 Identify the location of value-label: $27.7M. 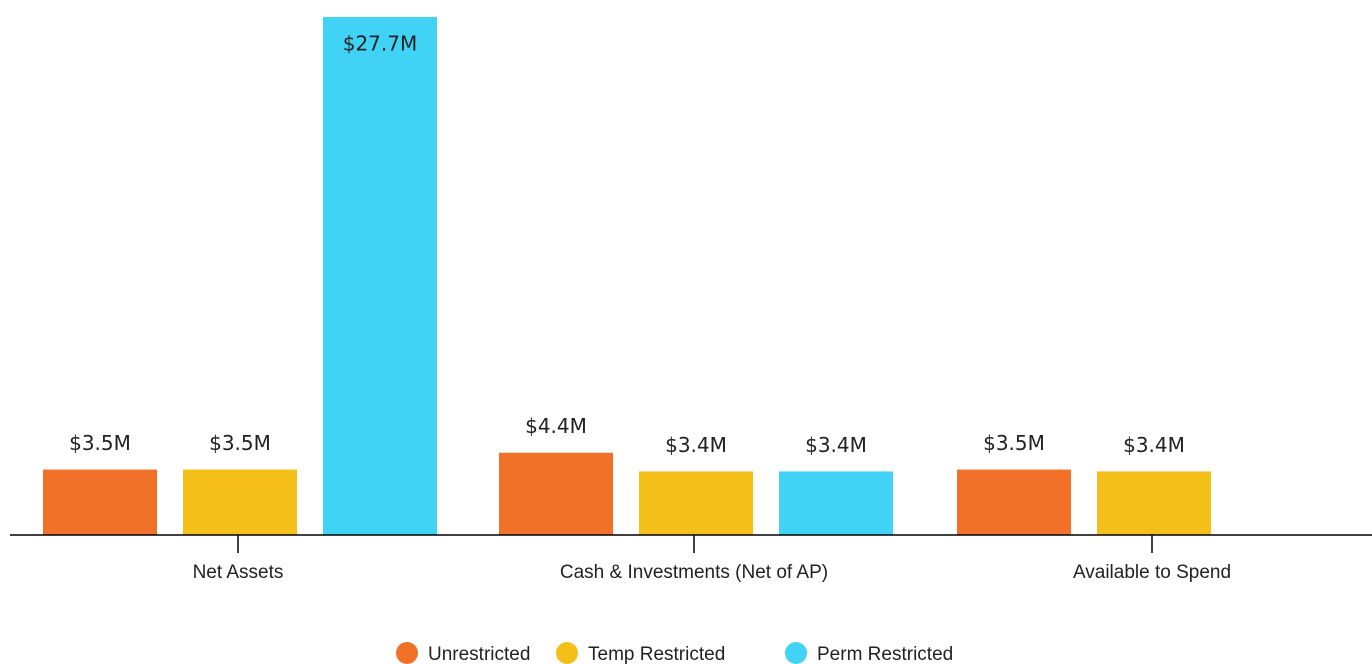
(380, 44).